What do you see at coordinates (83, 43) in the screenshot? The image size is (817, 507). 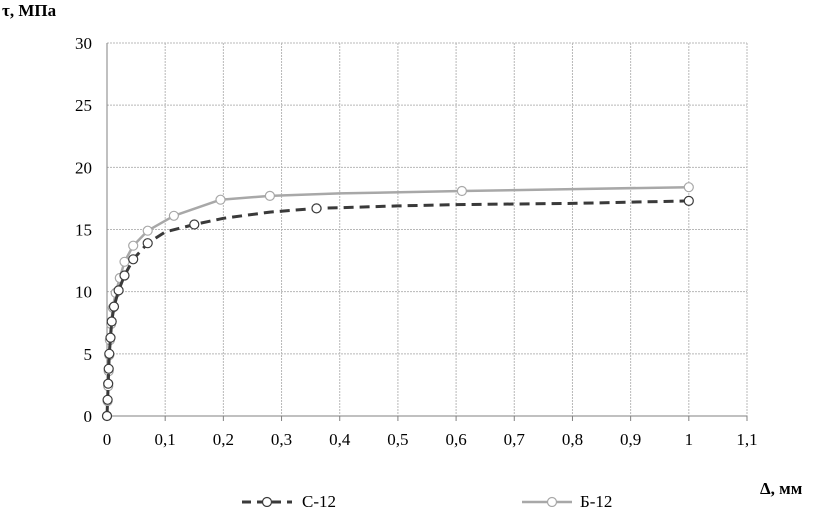 I see `y-tick-label: 30` at bounding box center [83, 43].